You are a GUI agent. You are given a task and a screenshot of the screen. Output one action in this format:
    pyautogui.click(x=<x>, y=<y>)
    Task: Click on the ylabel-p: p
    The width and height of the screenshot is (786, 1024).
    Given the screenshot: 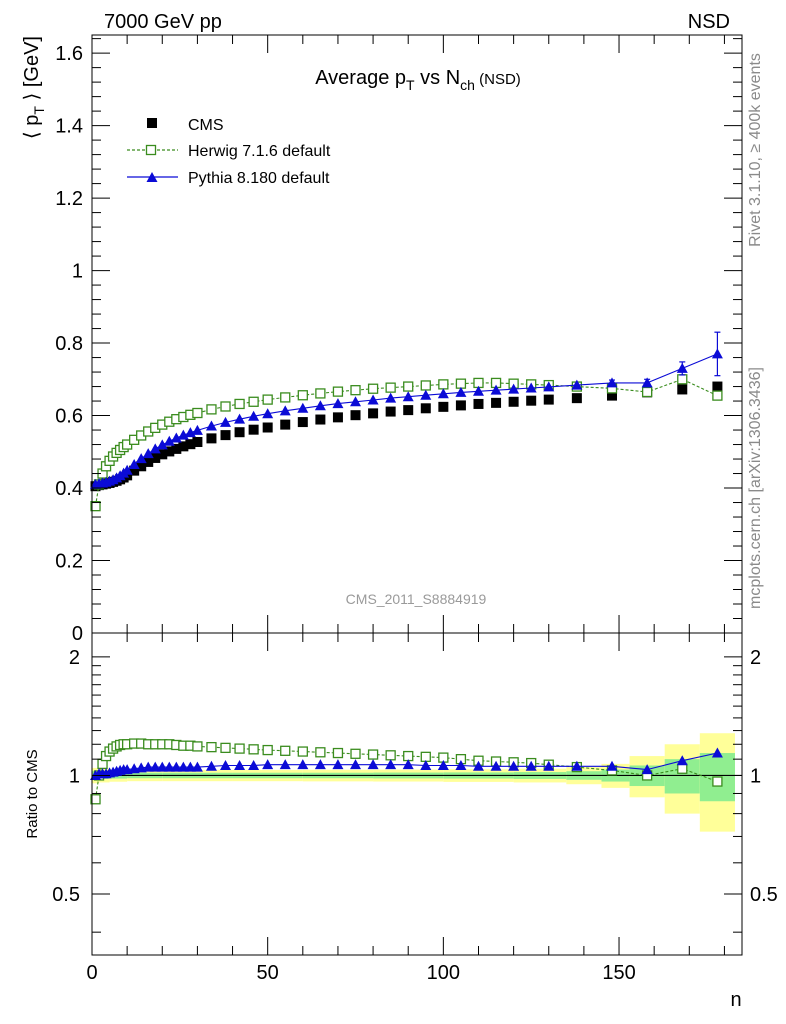 What is the action you would take?
    pyautogui.click(x=32, y=120)
    